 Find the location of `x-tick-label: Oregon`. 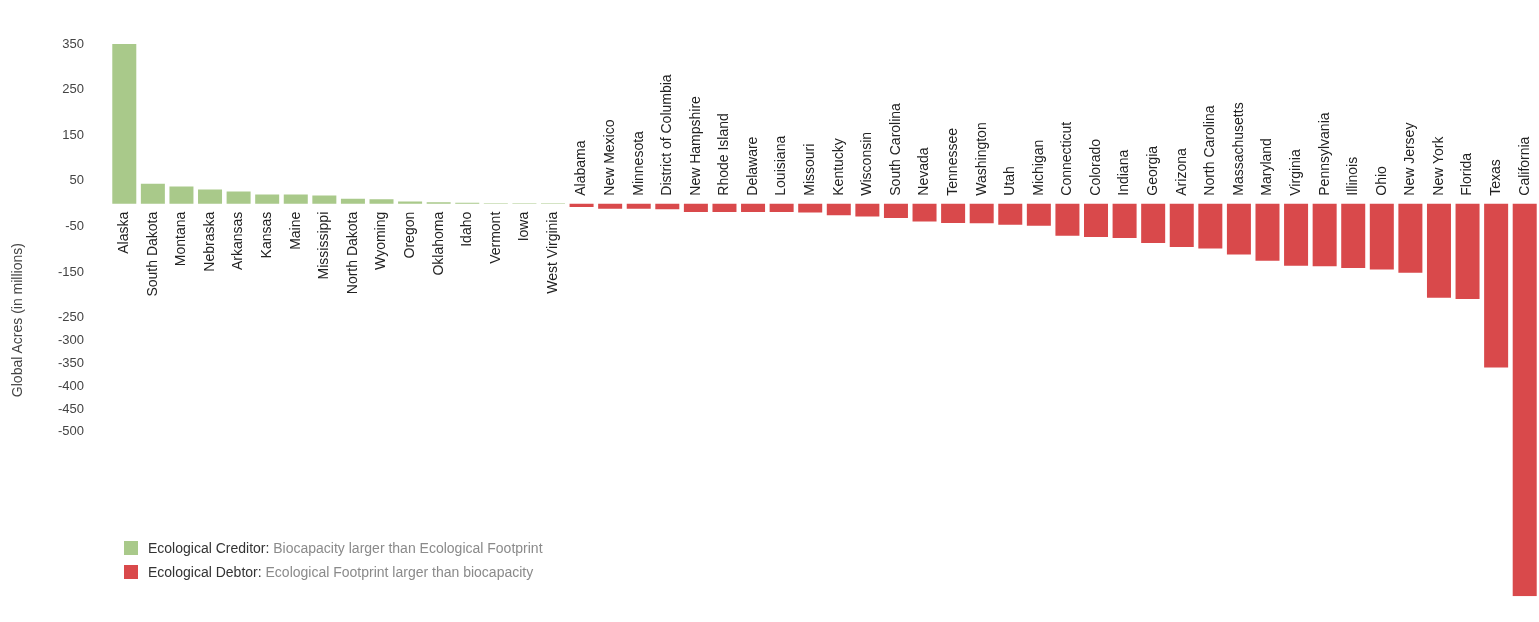

x-tick-label: Oregon is located at coordinates (408, 235).